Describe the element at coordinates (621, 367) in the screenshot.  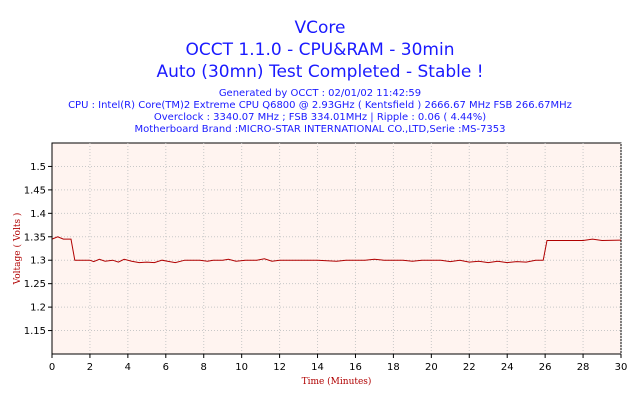
I see `x-tick-label: 30` at that location.